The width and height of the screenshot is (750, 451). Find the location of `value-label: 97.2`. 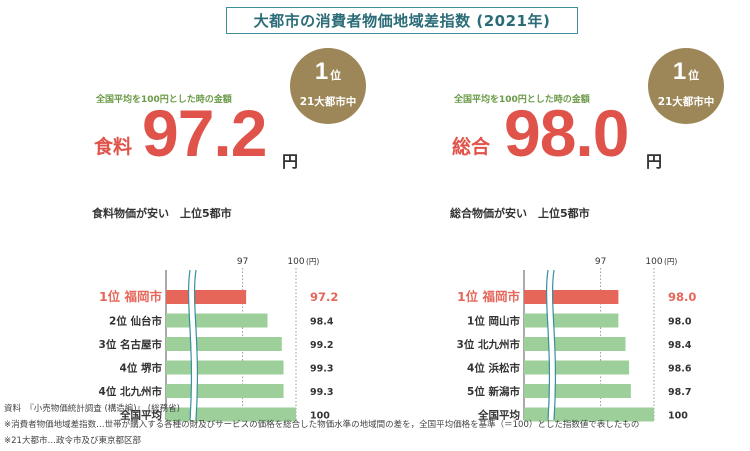

value-label: 97.2 is located at coordinates (324, 297).